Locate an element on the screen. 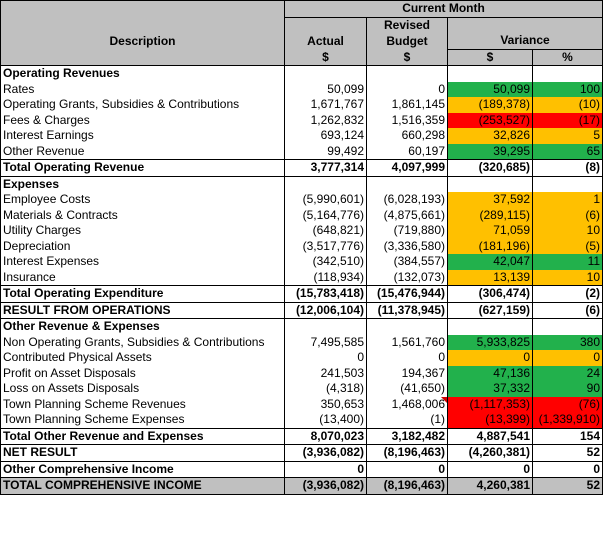 The image size is (605, 533). actual-value is located at coordinates (325, 73).